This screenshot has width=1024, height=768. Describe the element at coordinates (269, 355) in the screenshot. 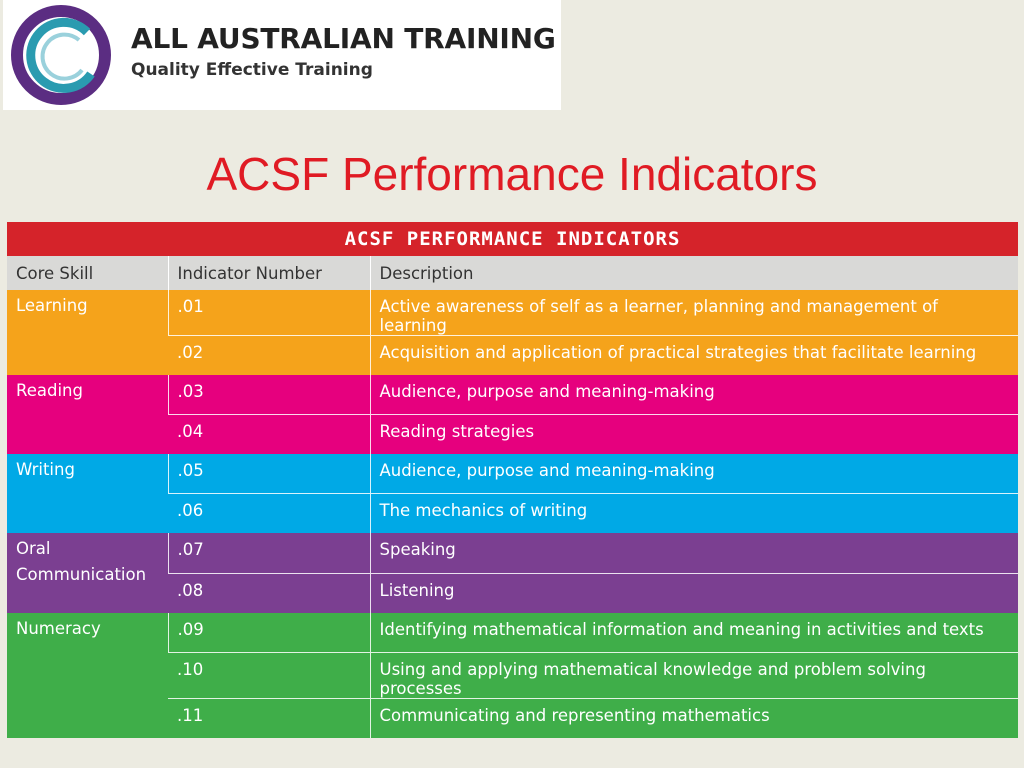

I see `indicator-number-cell: .02` at that location.